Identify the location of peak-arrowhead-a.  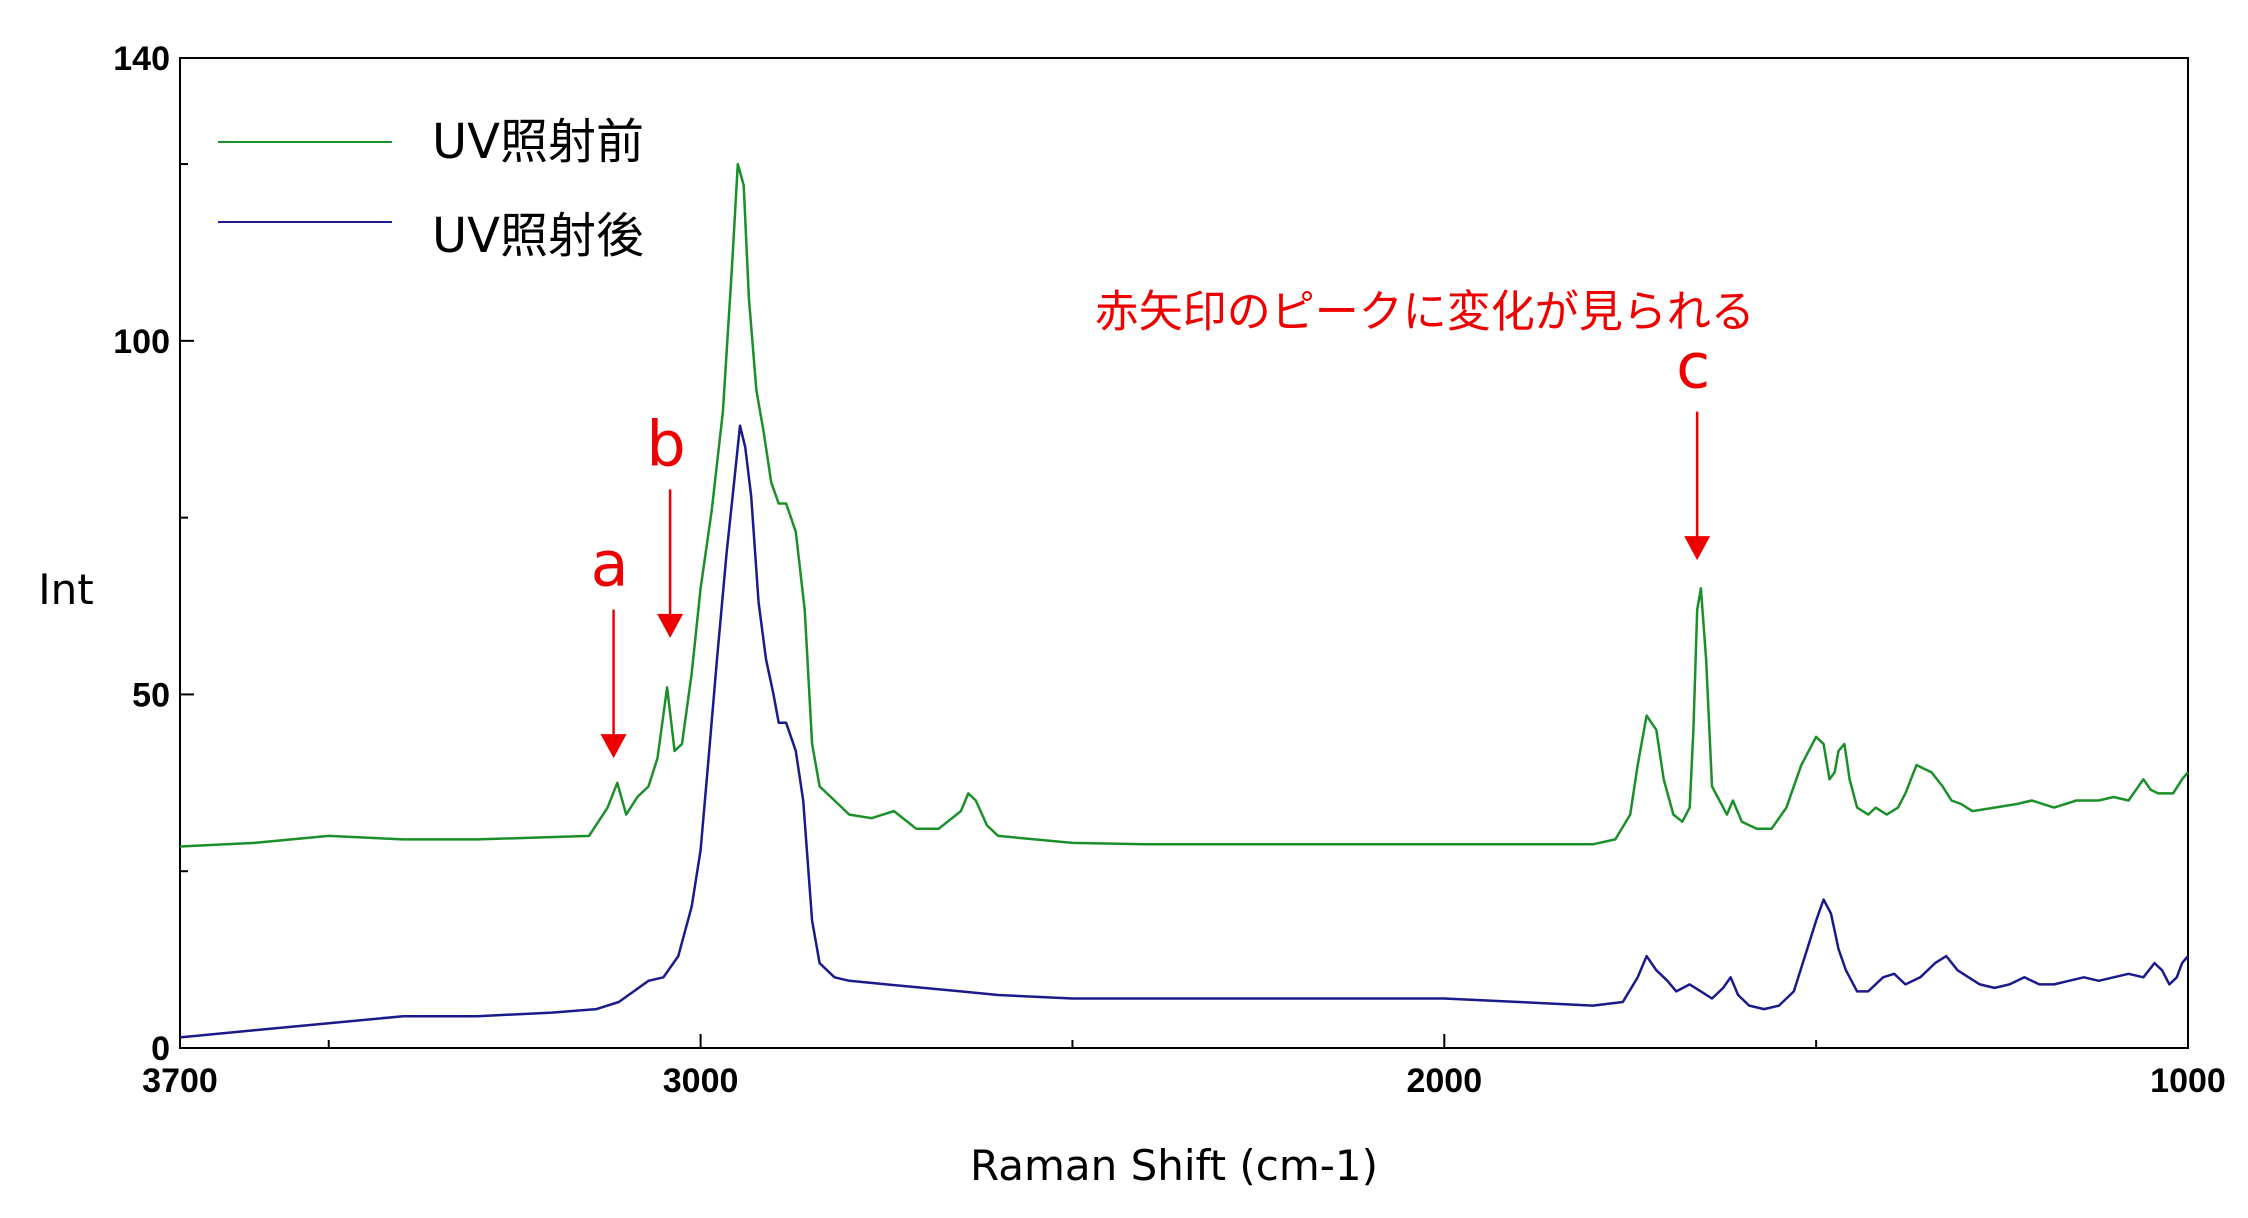
(613, 746).